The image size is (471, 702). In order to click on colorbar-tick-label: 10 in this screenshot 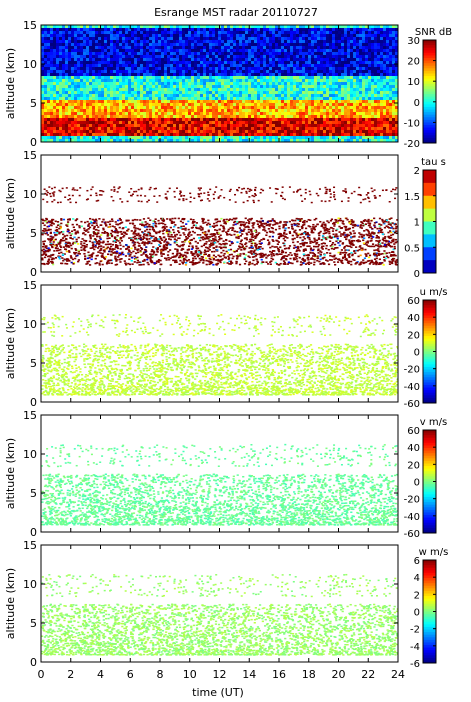, I will do `click(413, 82)`.